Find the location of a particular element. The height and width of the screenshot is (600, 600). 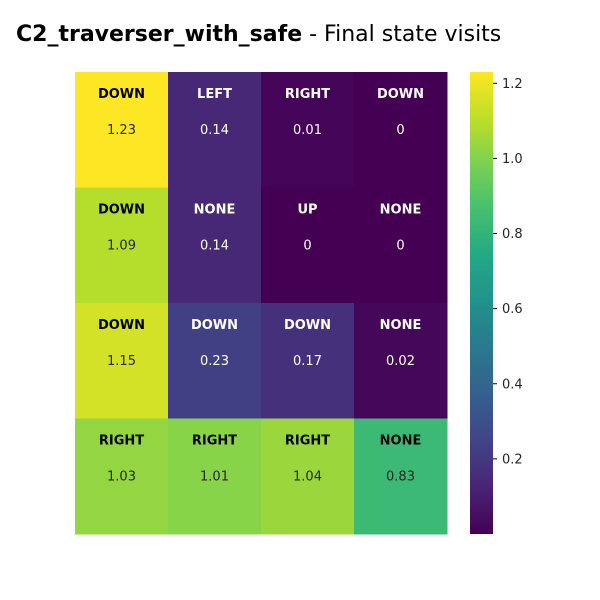

heatmap-cell-r2c1 is located at coordinates (215, 361).